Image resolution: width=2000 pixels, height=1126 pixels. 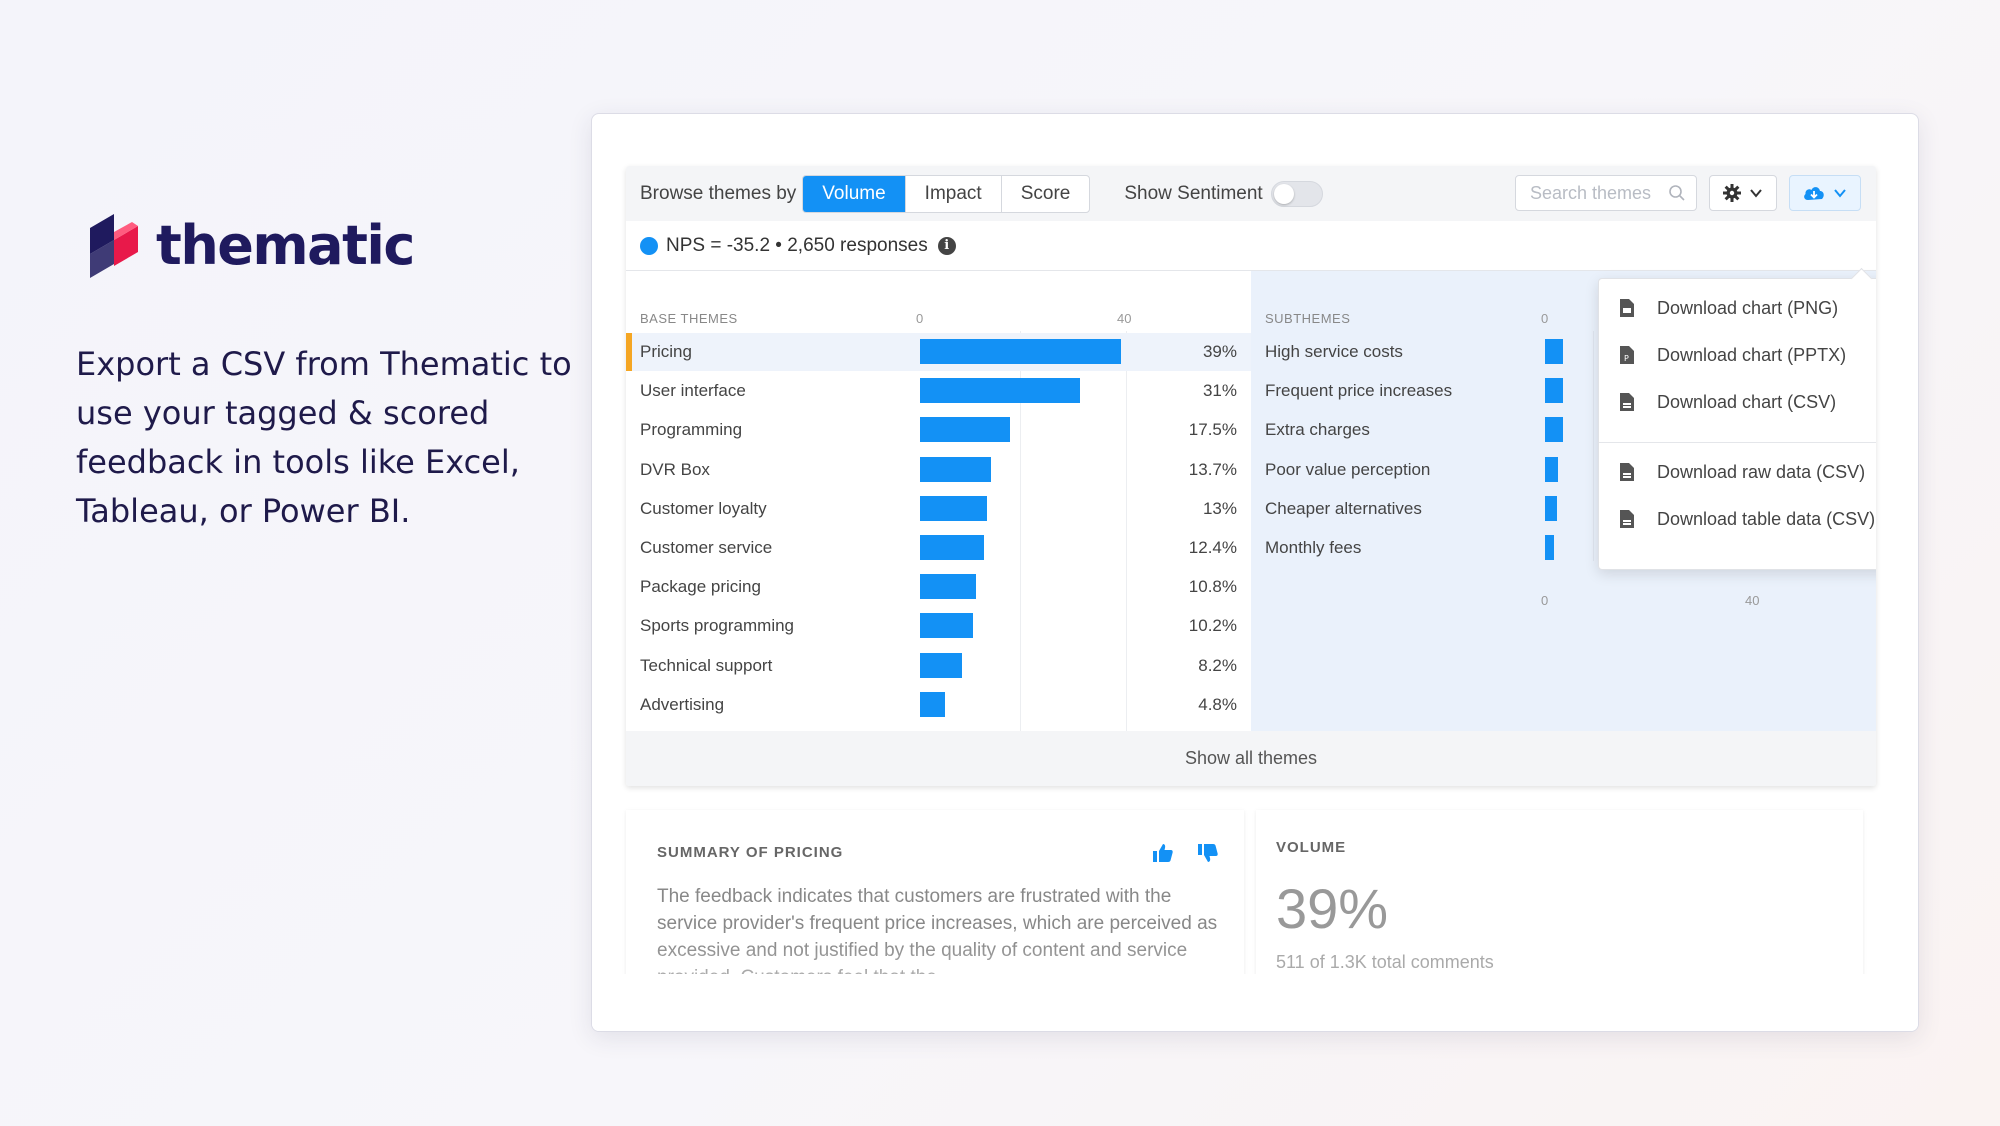 What do you see at coordinates (691, 430) in the screenshot?
I see `theme-label: Programming` at bounding box center [691, 430].